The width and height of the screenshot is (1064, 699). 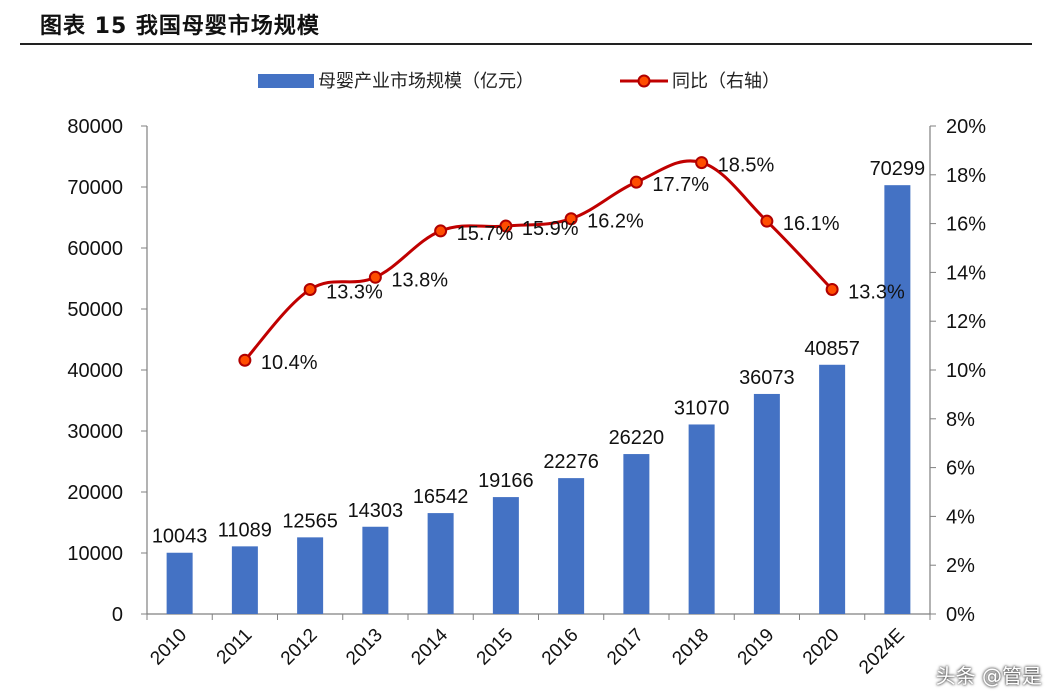 What do you see at coordinates (811, 224) in the screenshot?
I see `yoy-value-label: 16.1%` at bounding box center [811, 224].